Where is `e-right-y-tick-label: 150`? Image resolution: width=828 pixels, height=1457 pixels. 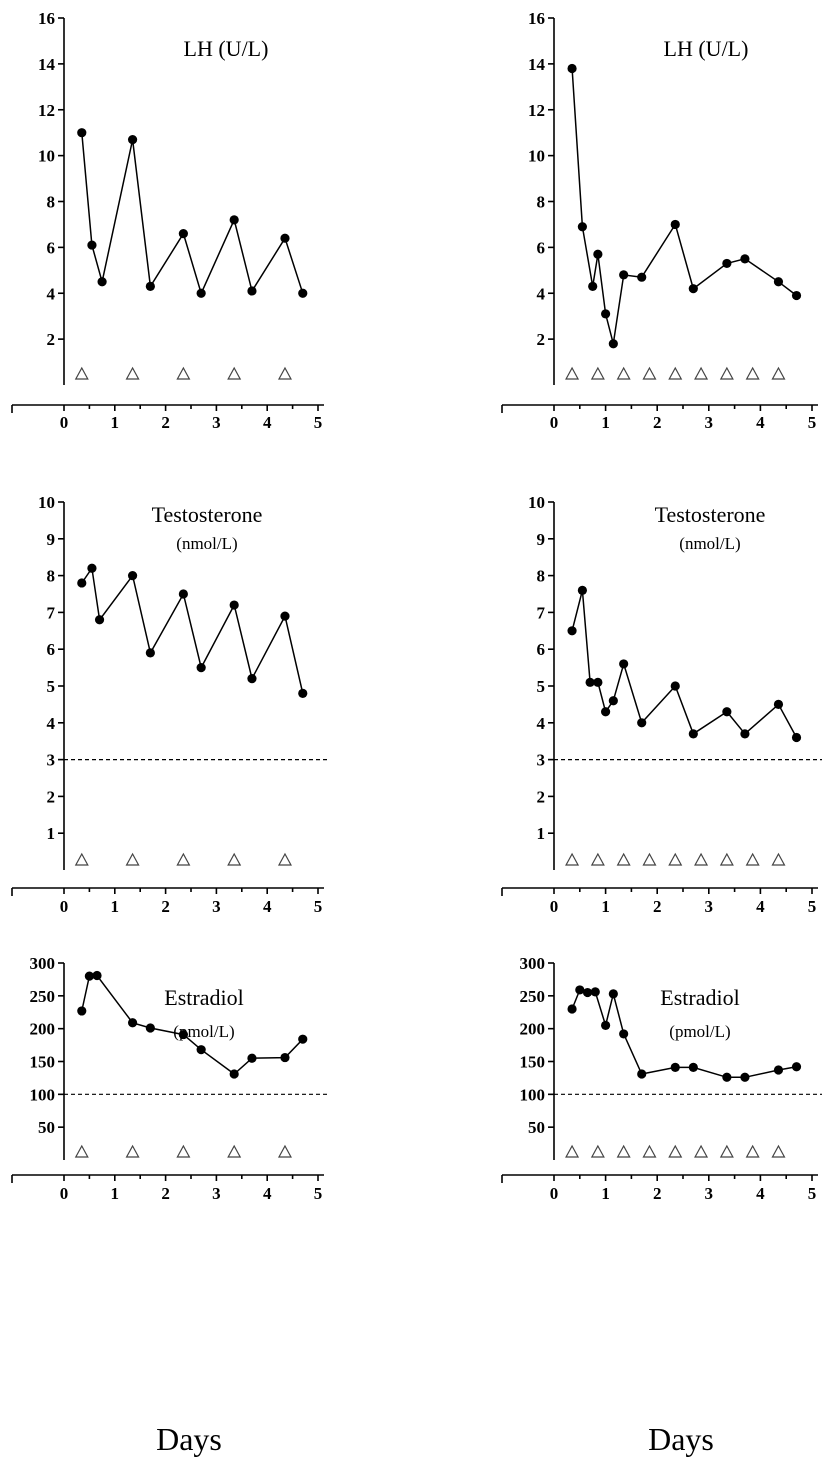 e-right-y-tick-label: 150 is located at coordinates (533, 1062).